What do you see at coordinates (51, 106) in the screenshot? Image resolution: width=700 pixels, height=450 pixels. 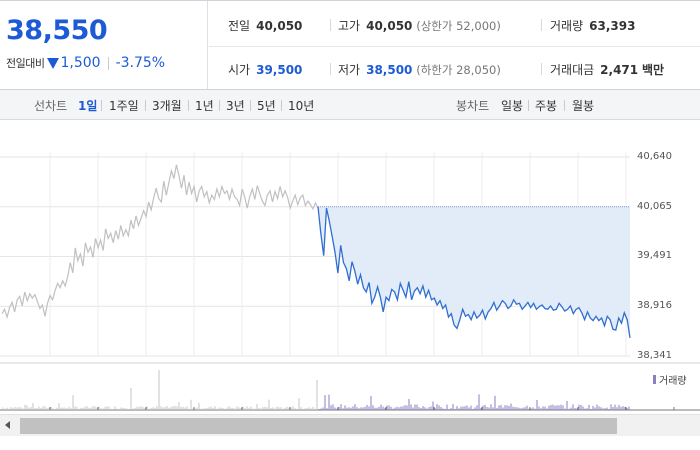 I see `line-chart-label: 선차트` at bounding box center [51, 106].